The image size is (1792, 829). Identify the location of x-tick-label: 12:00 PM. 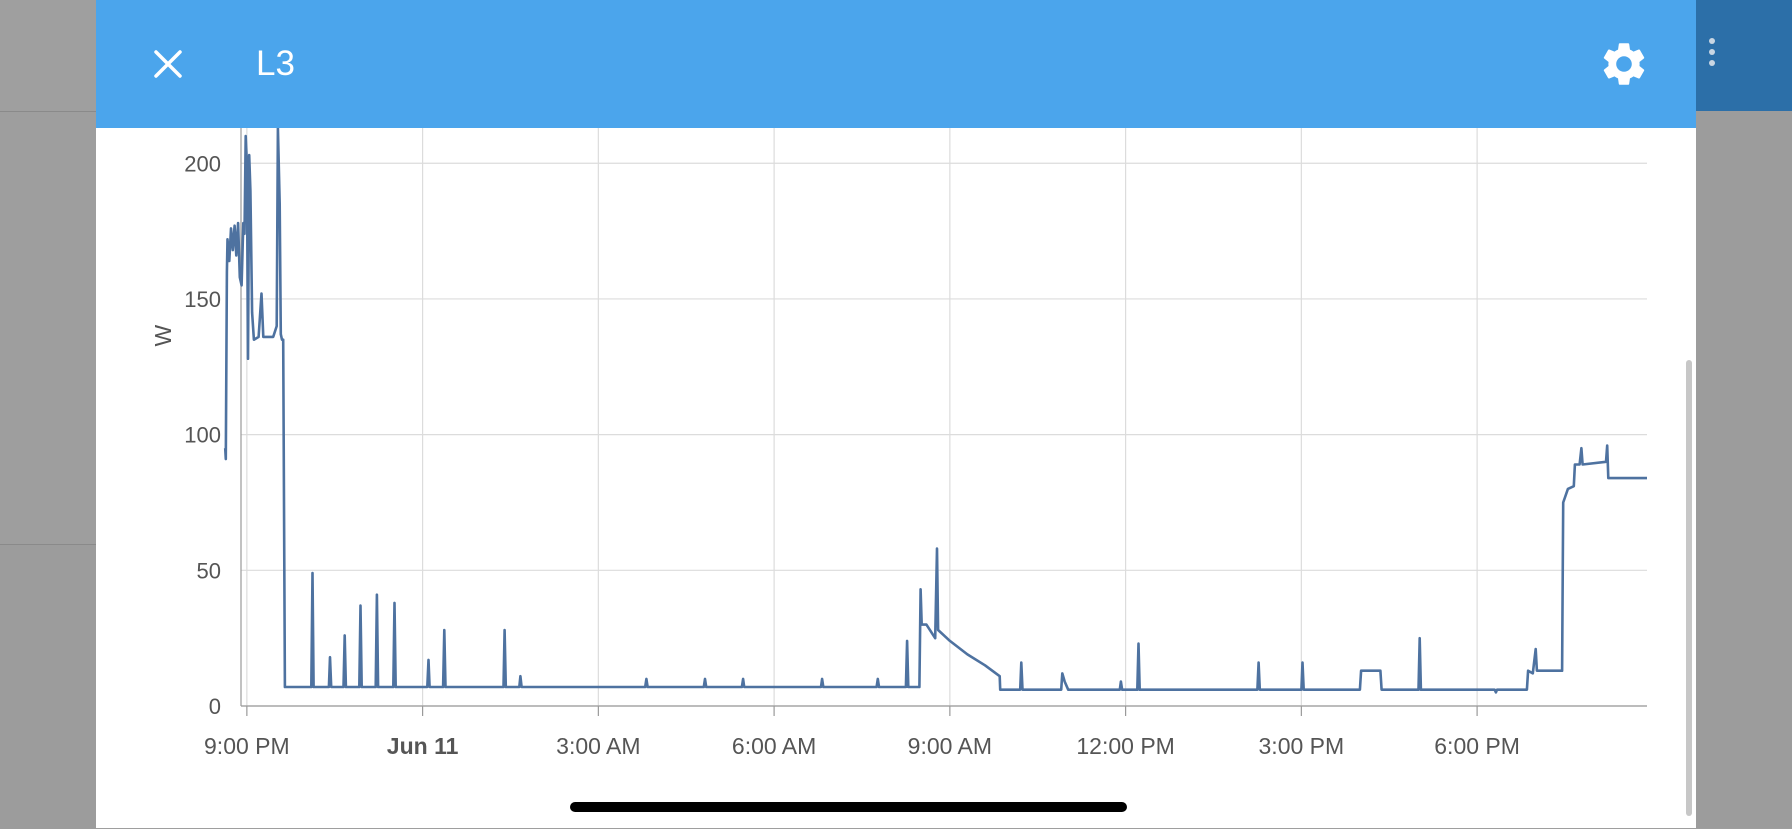
(1125, 746).